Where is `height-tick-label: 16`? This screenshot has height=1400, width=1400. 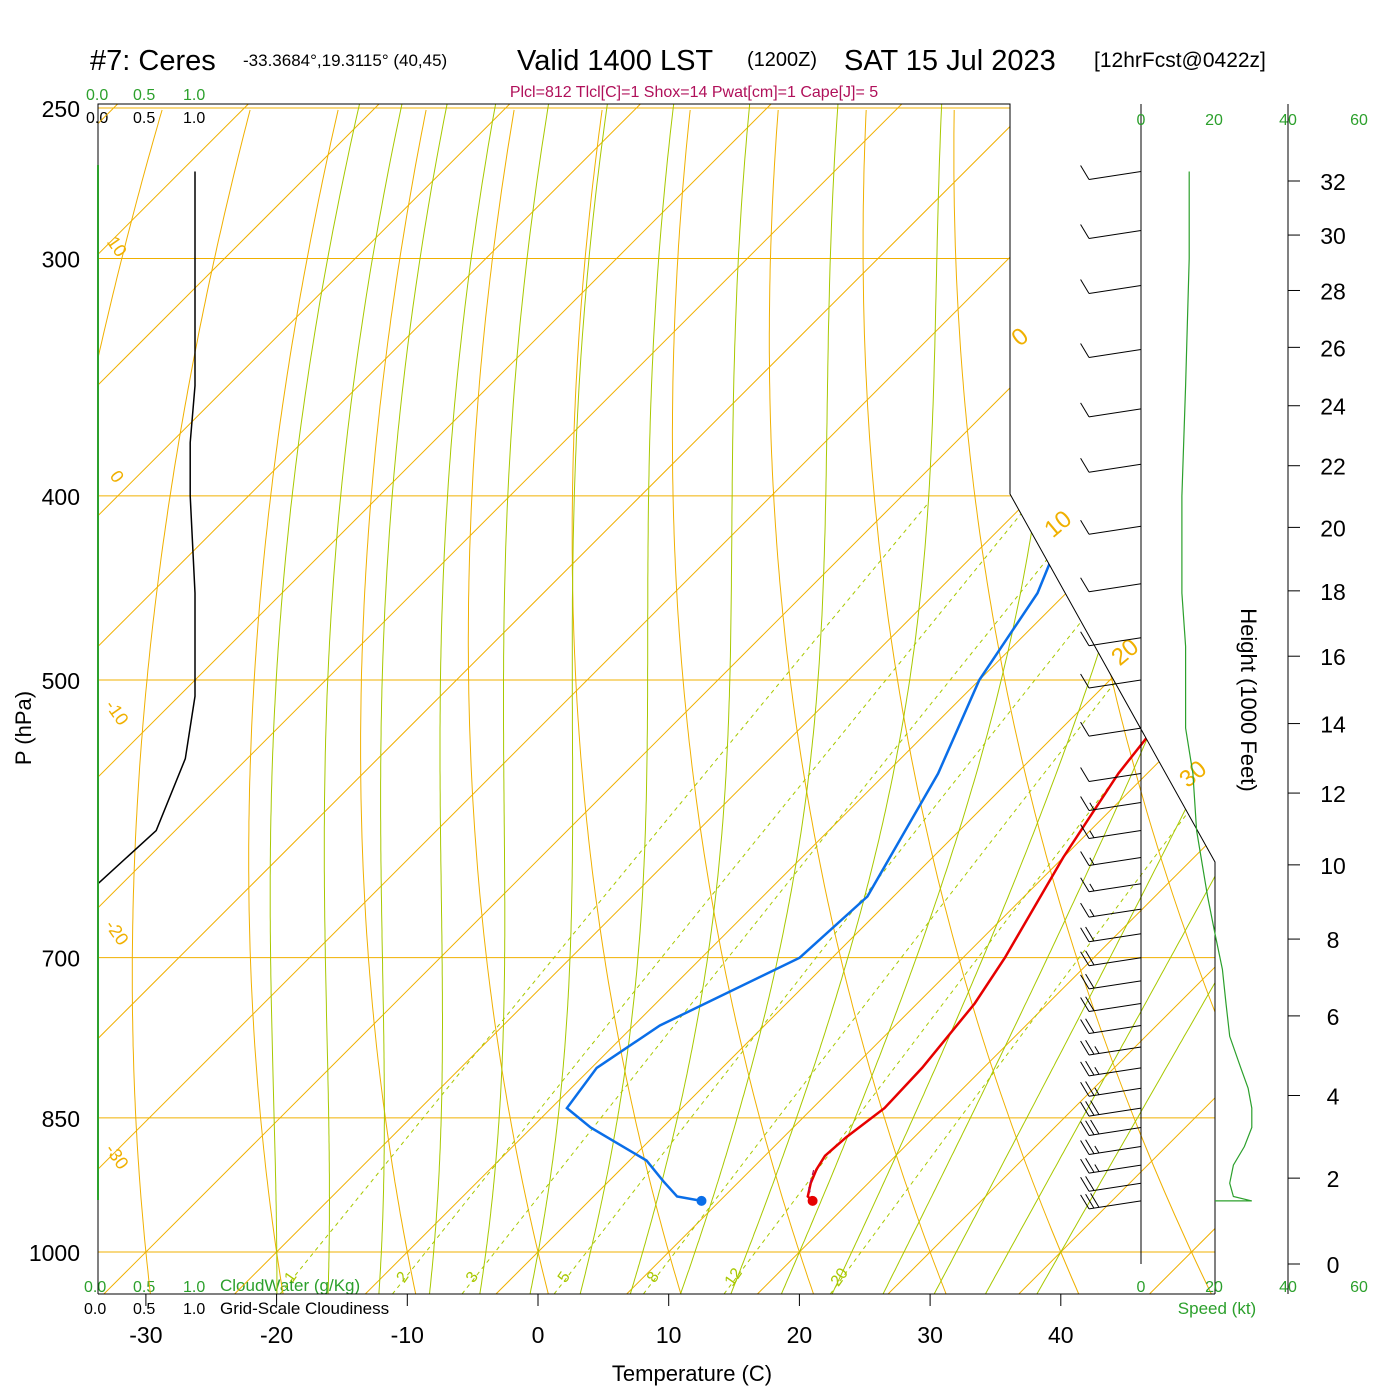
height-tick-label: 16 is located at coordinates (1333, 657).